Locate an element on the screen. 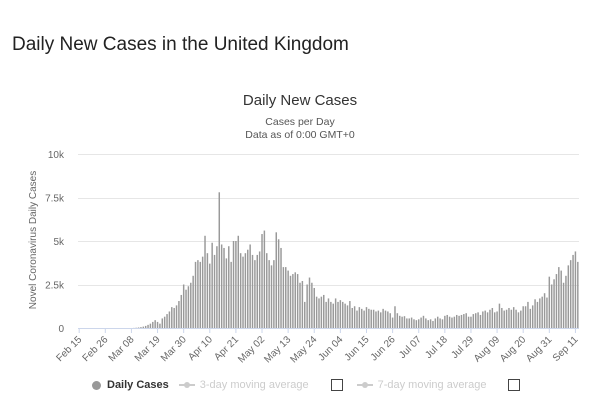  7day-average-checkbox is located at coordinates (514, 385).